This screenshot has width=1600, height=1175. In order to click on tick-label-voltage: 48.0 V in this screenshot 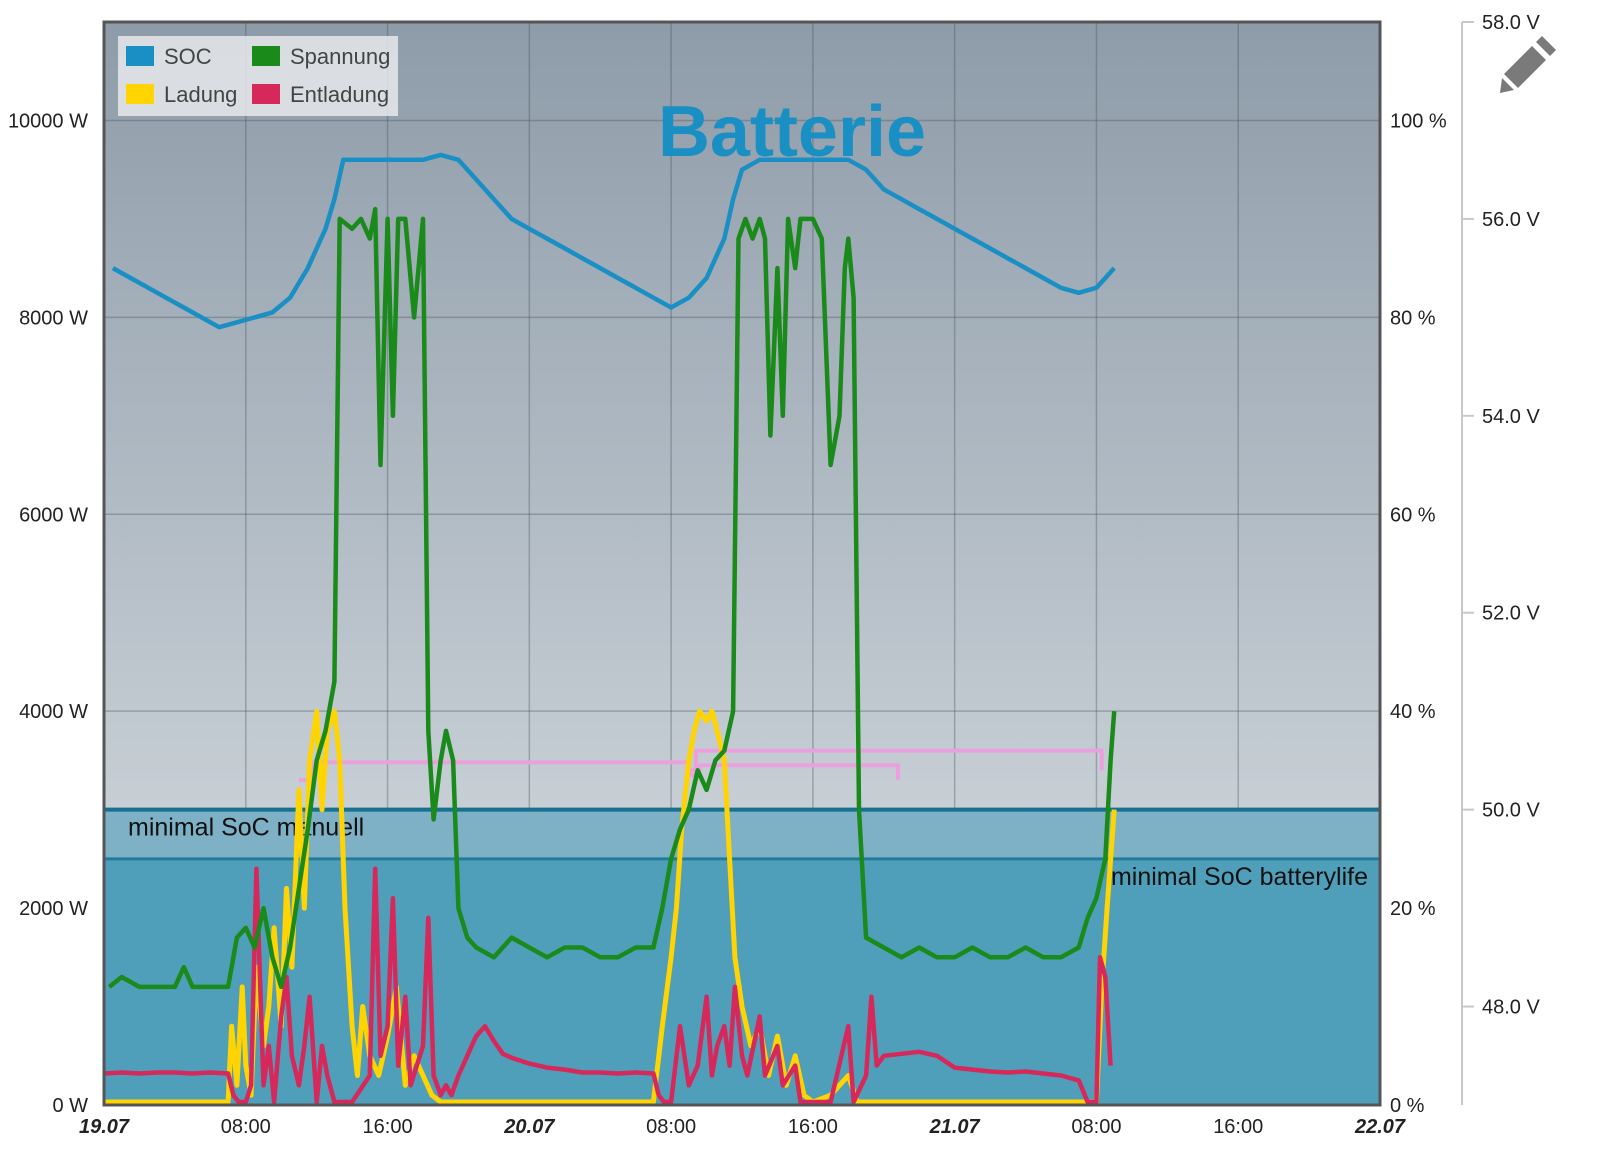, I will do `click(1511, 1008)`.